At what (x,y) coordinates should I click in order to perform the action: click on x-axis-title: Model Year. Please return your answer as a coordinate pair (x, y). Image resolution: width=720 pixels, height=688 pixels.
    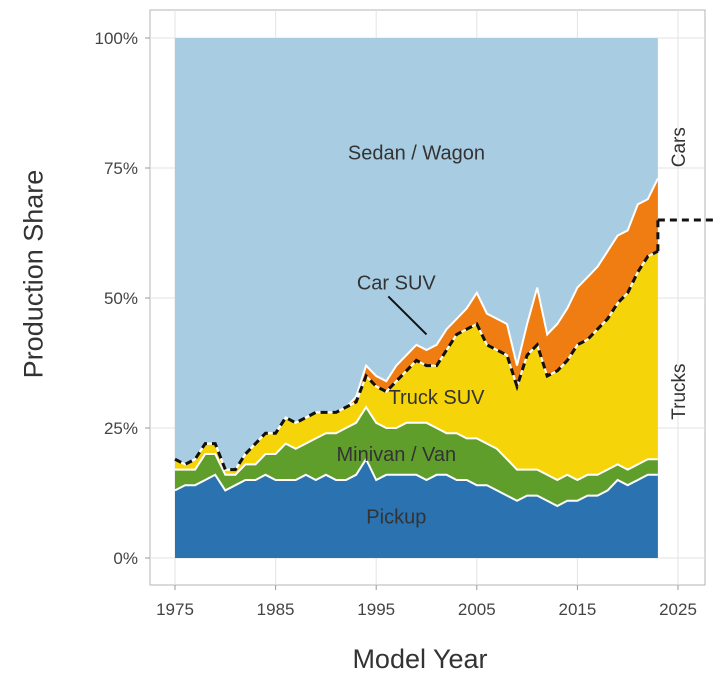
    Looking at the image, I should click on (420, 659).